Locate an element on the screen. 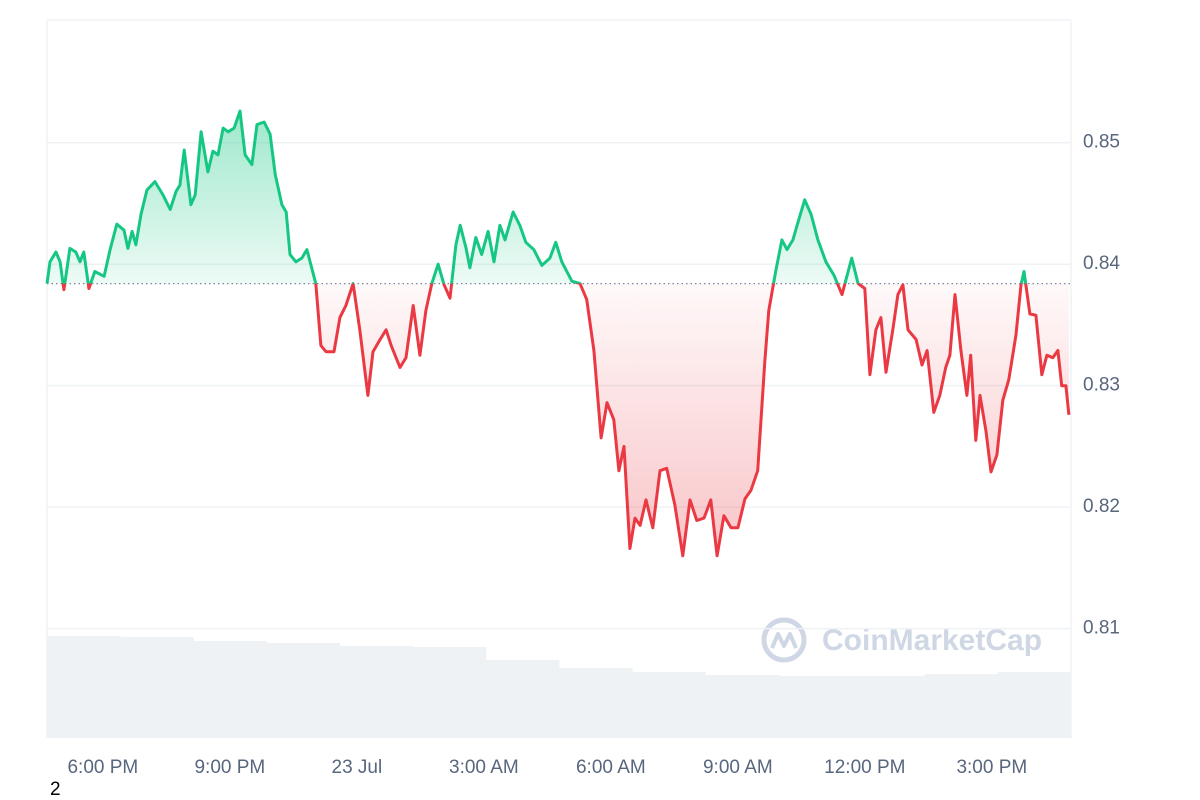 This screenshot has width=1200, height=800. volume-bars is located at coordinates (559, 687).